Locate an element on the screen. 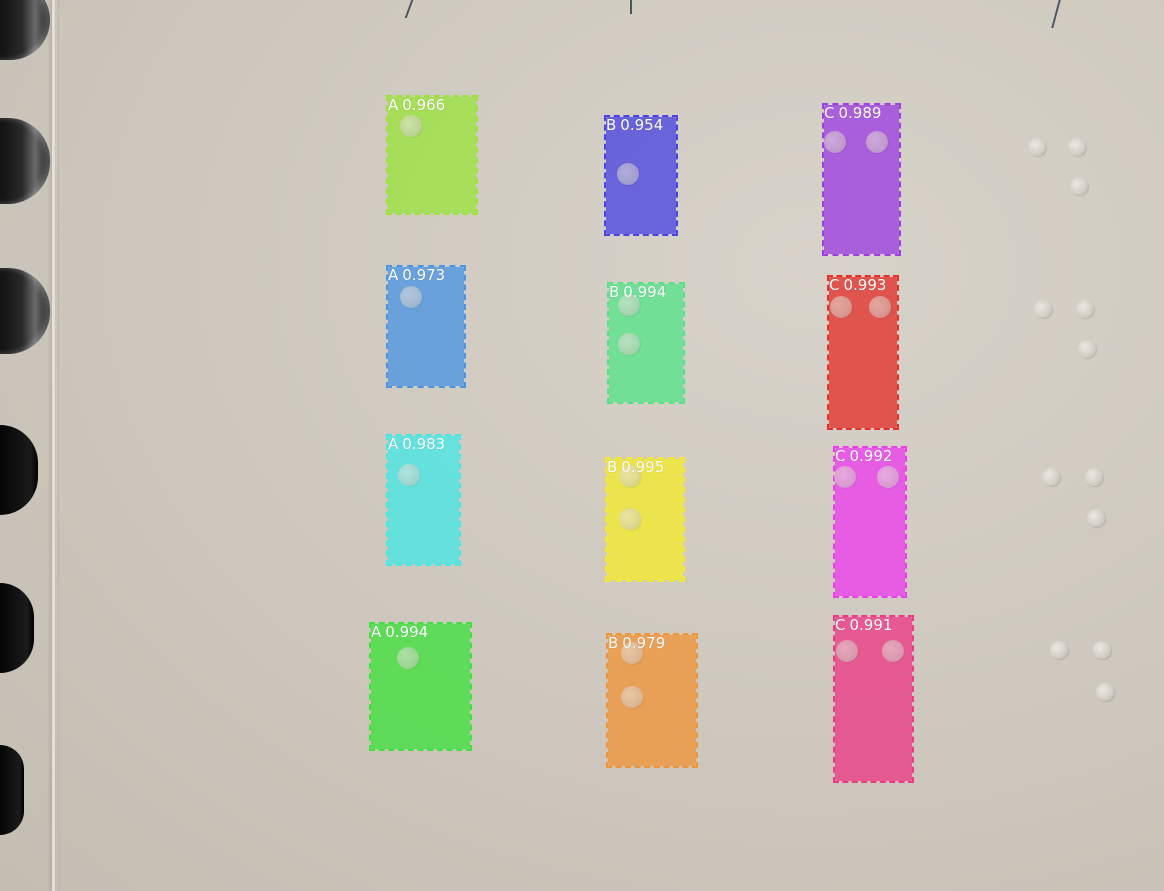  detection-c: C 0.991 is located at coordinates (873, 699).